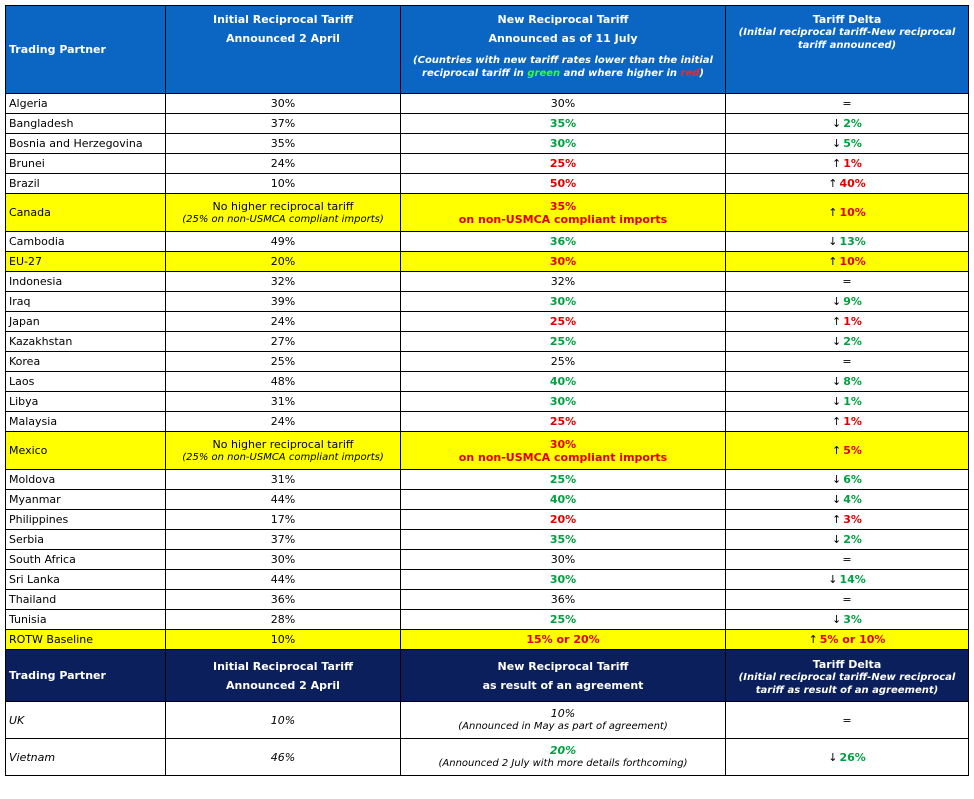 The image size is (974, 799). I want to click on initial-value: 32%, so click(283, 281).